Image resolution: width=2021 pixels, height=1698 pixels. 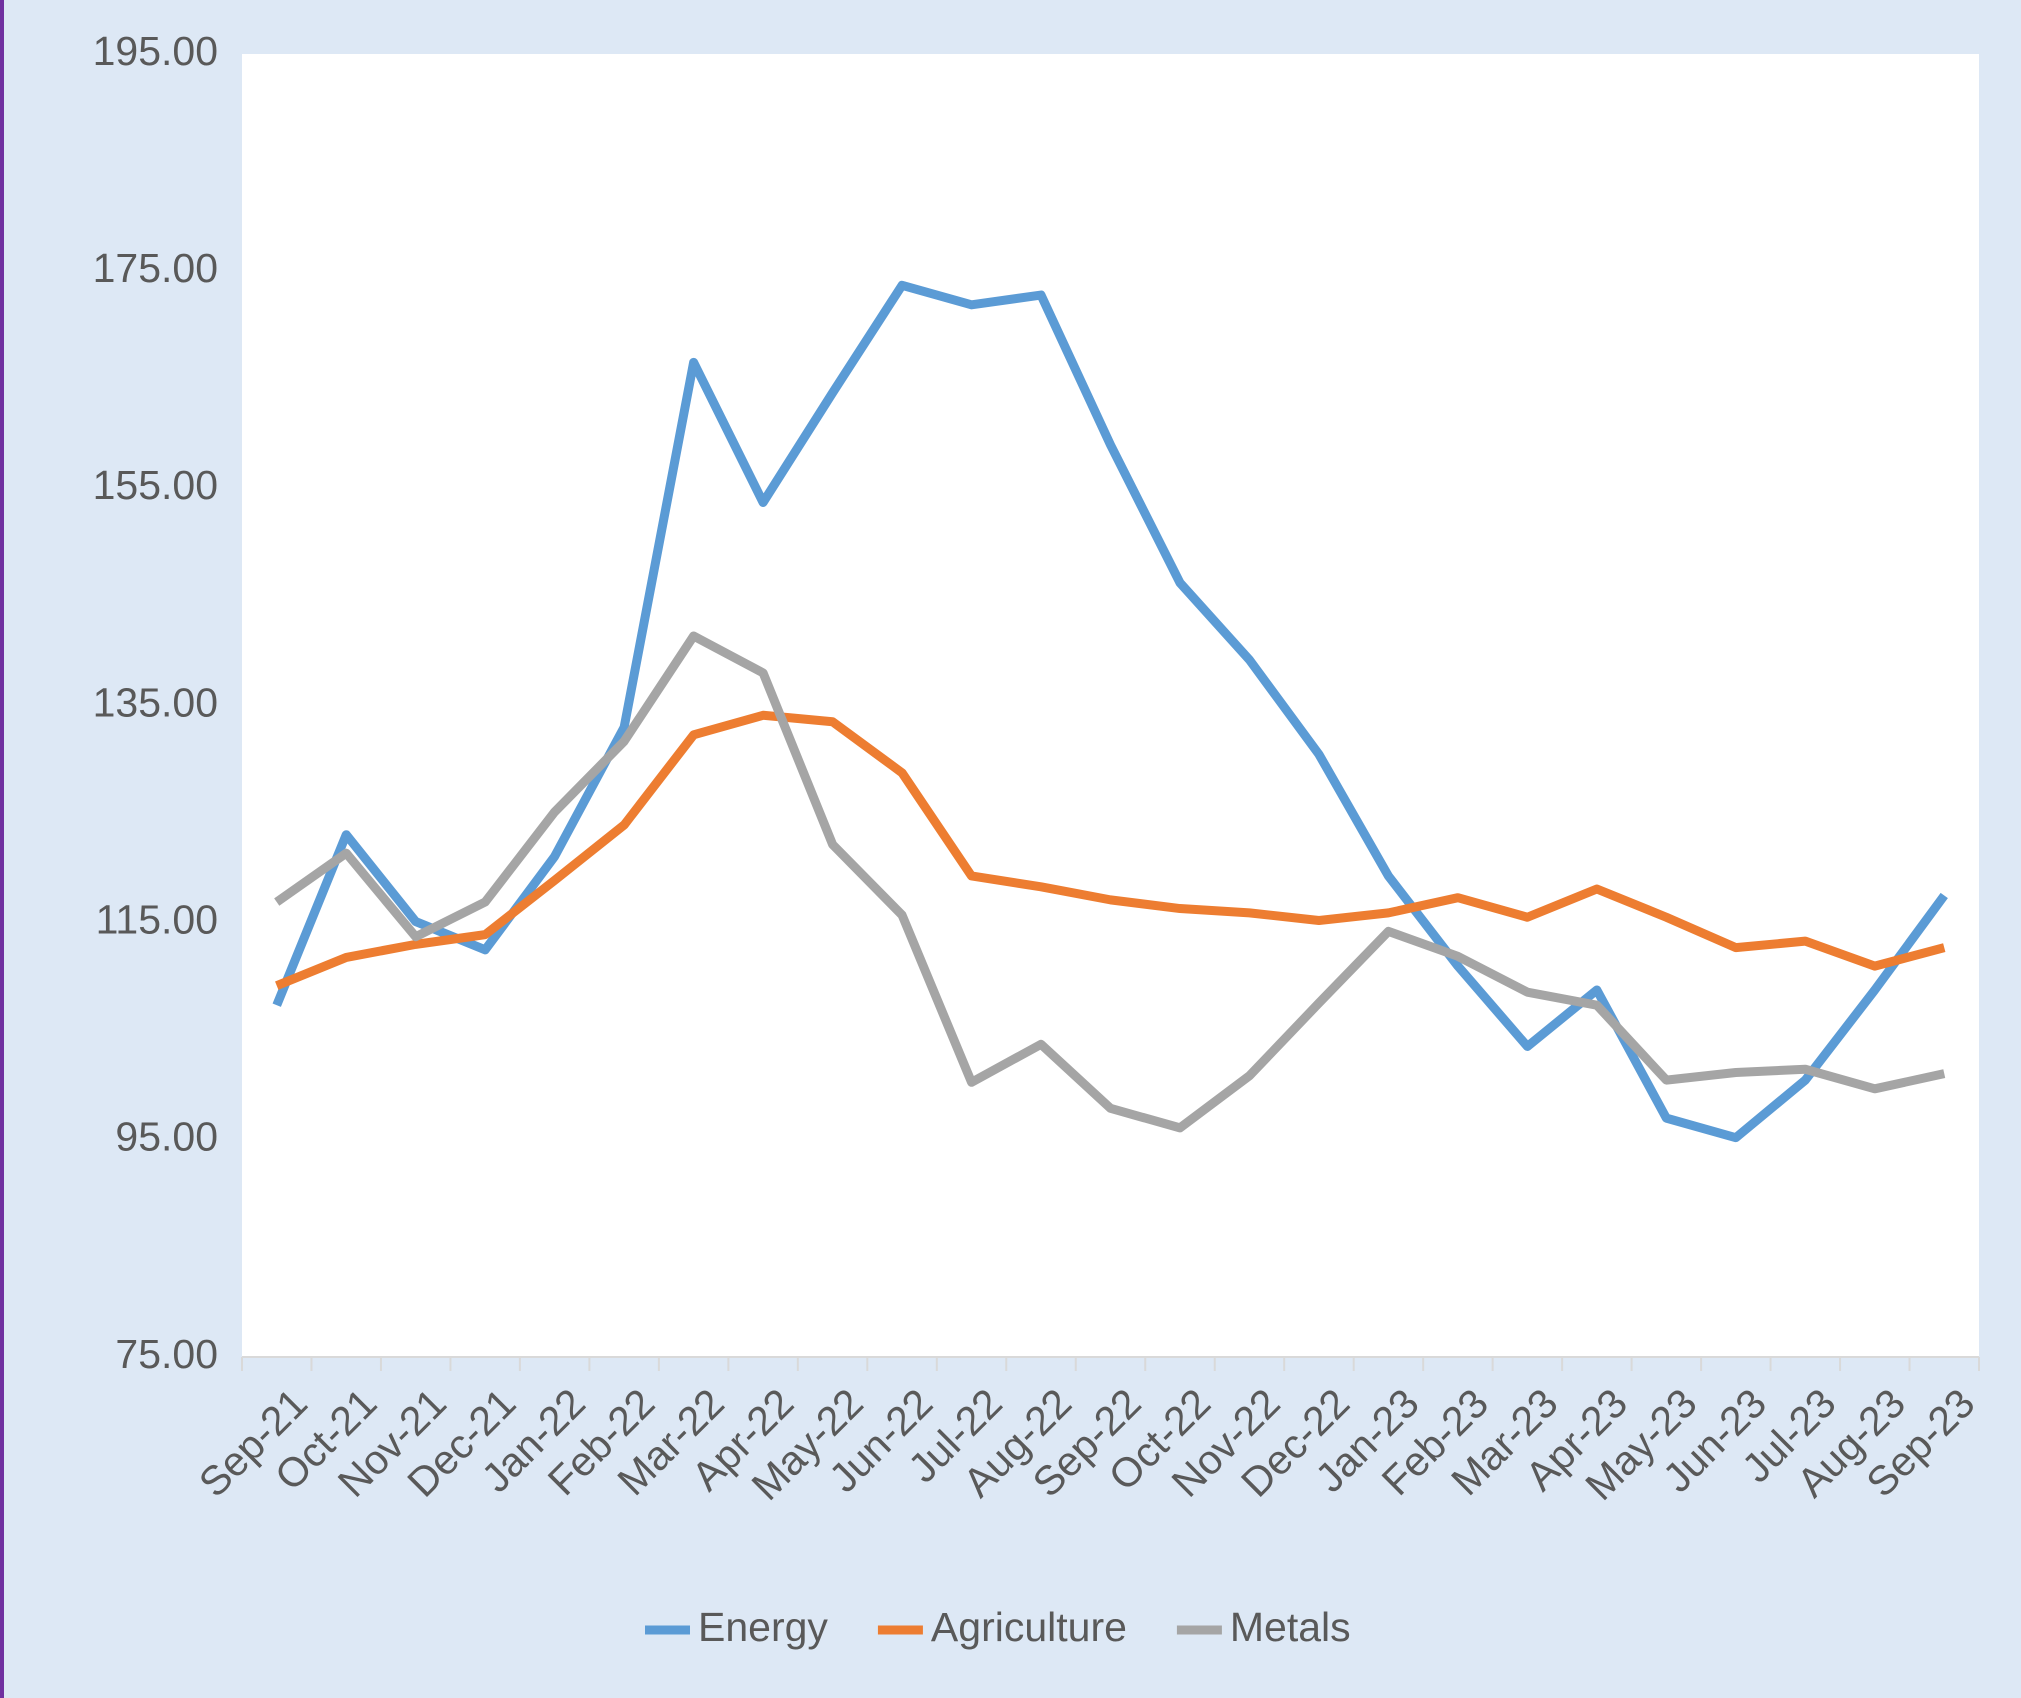 What do you see at coordinates (1029, 1627) in the screenshot?
I see `legend-label: Agriculture` at bounding box center [1029, 1627].